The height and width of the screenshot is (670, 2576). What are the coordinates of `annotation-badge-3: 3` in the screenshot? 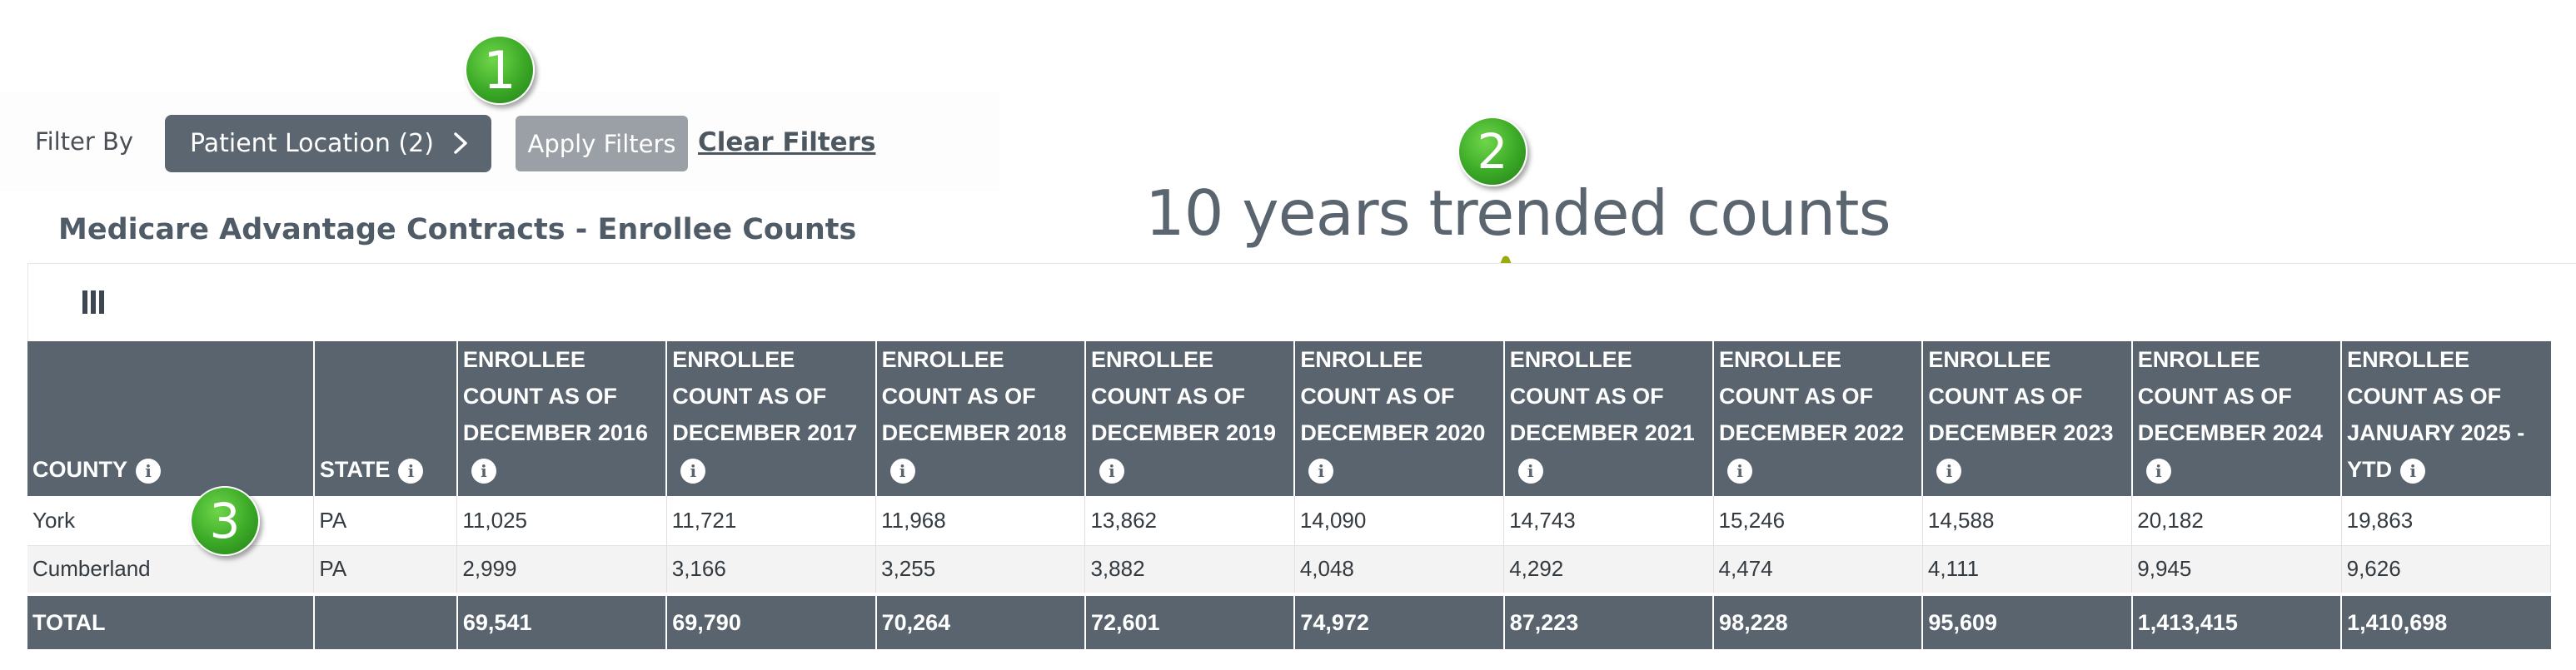 It's located at (225, 521).